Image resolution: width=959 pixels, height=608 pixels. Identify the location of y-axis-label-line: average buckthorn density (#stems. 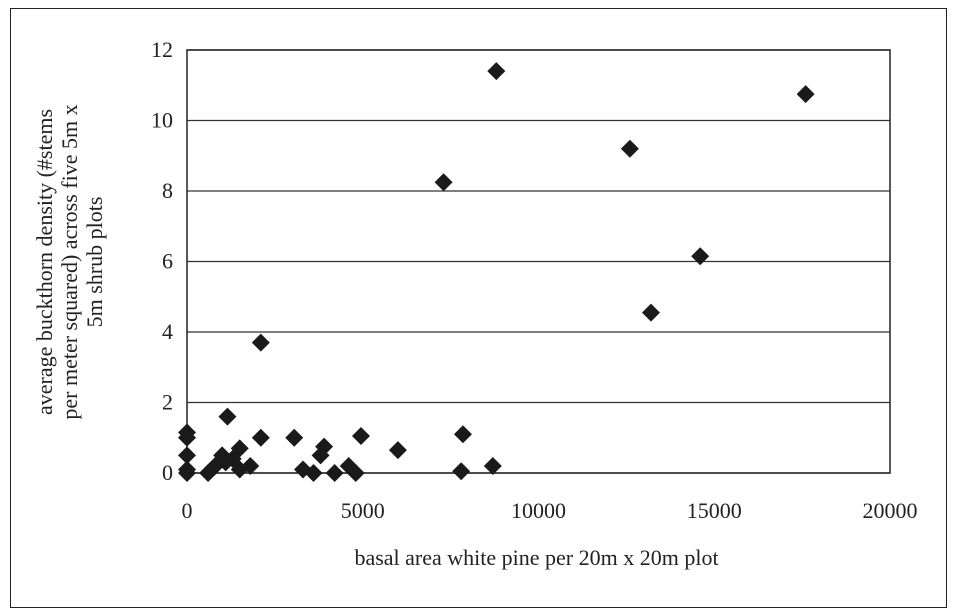
(44, 262).